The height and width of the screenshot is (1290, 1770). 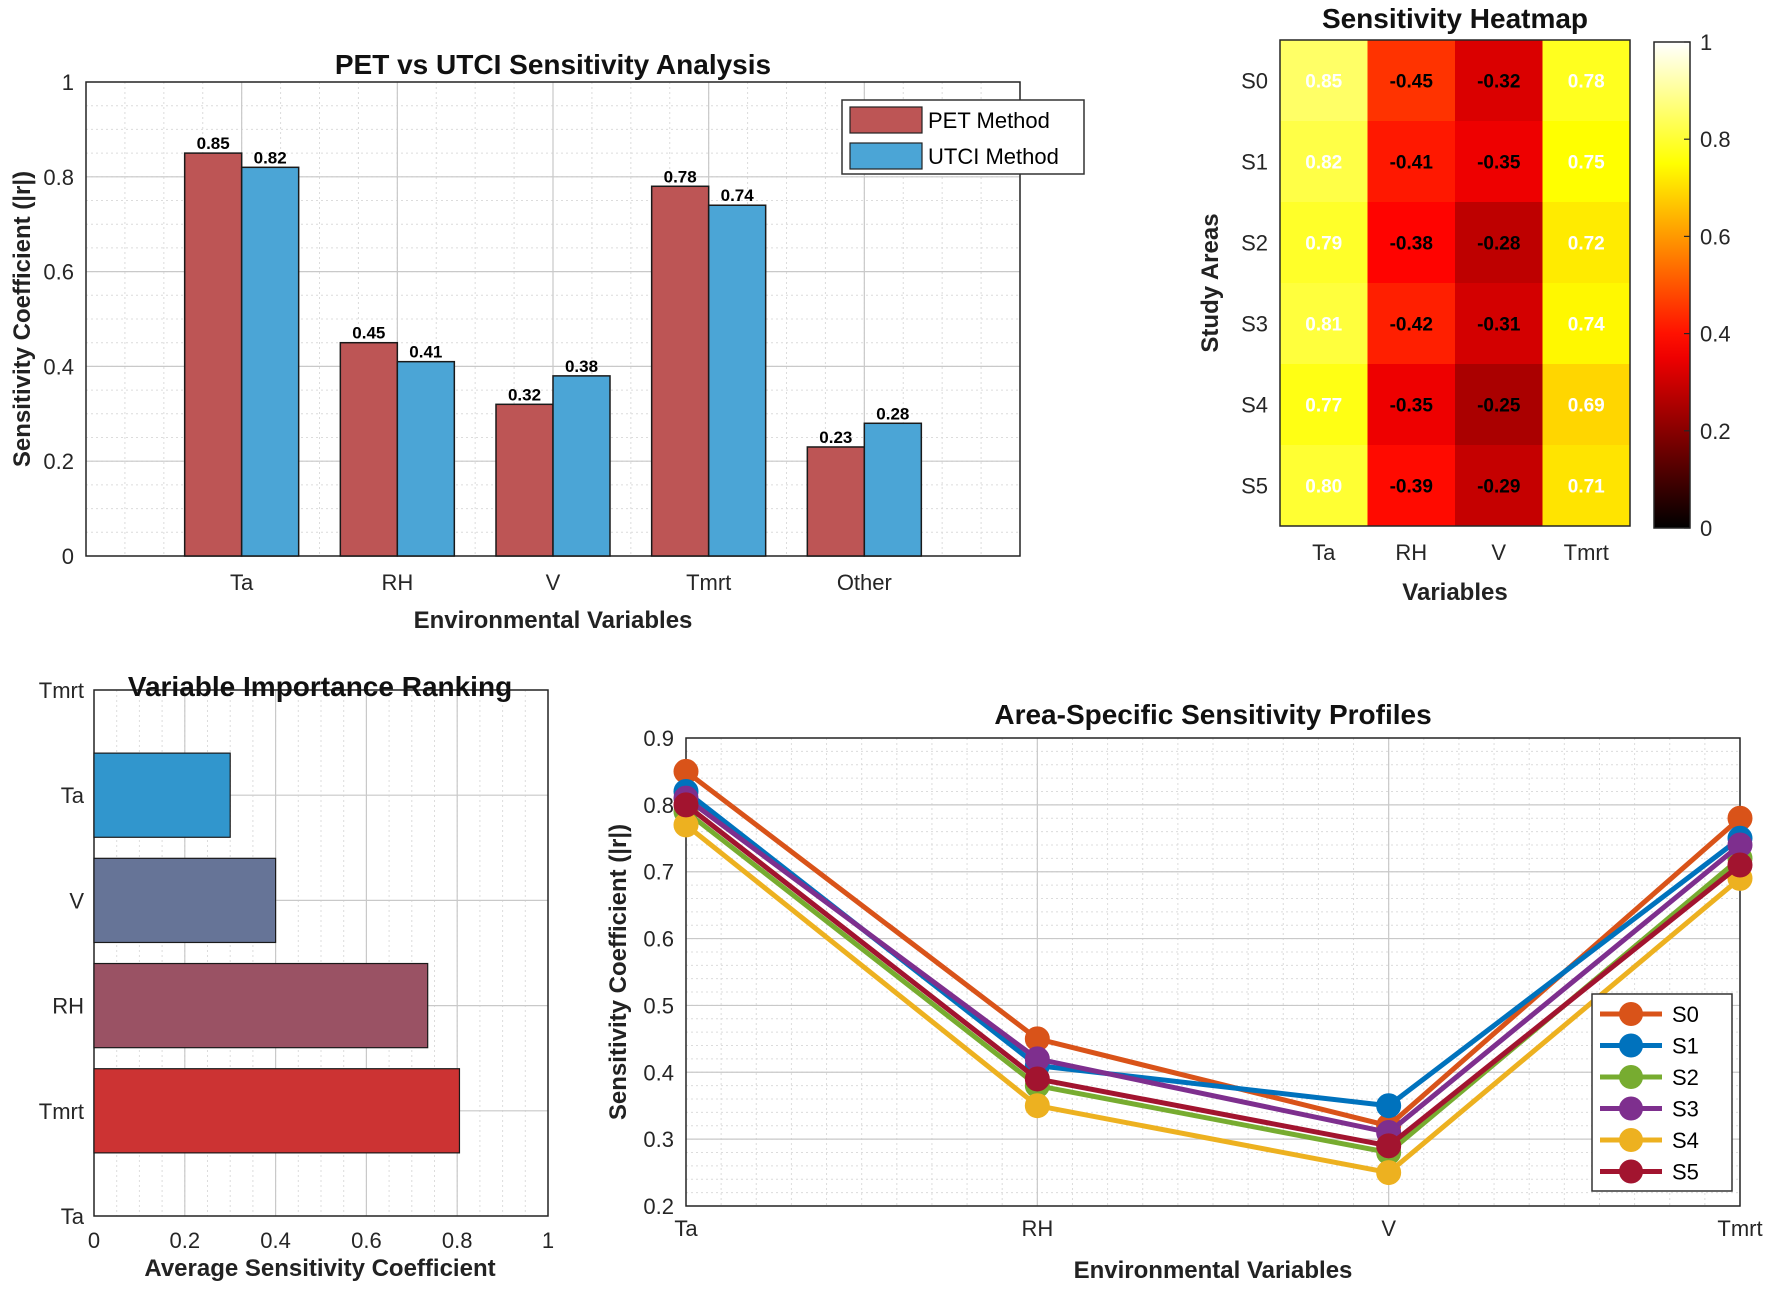 I want to click on heatmap-cell-label: 0.80, so click(x=1323, y=487).